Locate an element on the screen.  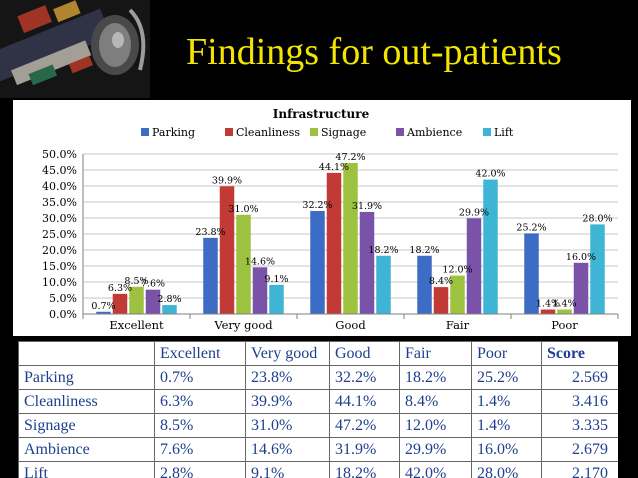
y-tick-label: 35.0% is located at coordinates (59, 202).